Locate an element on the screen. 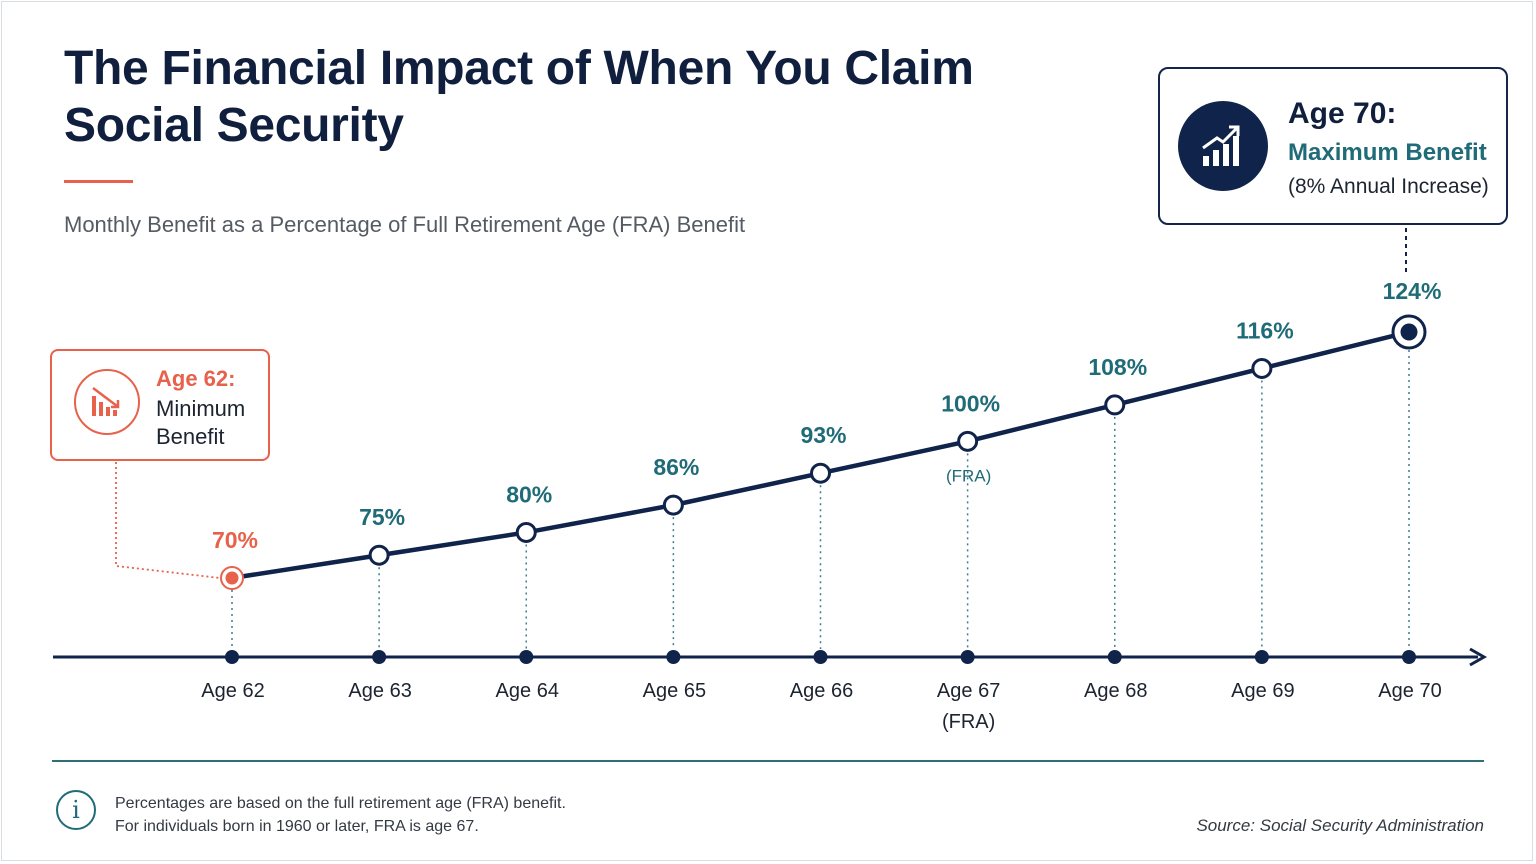 This screenshot has height=864, width=1536. x-tick-label: Age 62 is located at coordinates (232, 691).